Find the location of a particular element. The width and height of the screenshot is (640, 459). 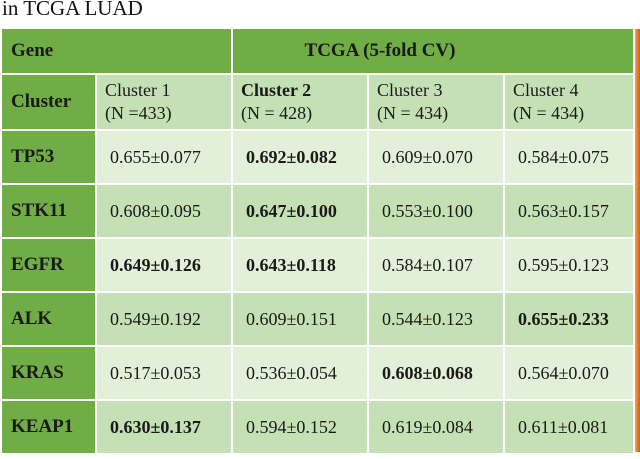

value-cell: 0.619±0.084 is located at coordinates (436, 427).